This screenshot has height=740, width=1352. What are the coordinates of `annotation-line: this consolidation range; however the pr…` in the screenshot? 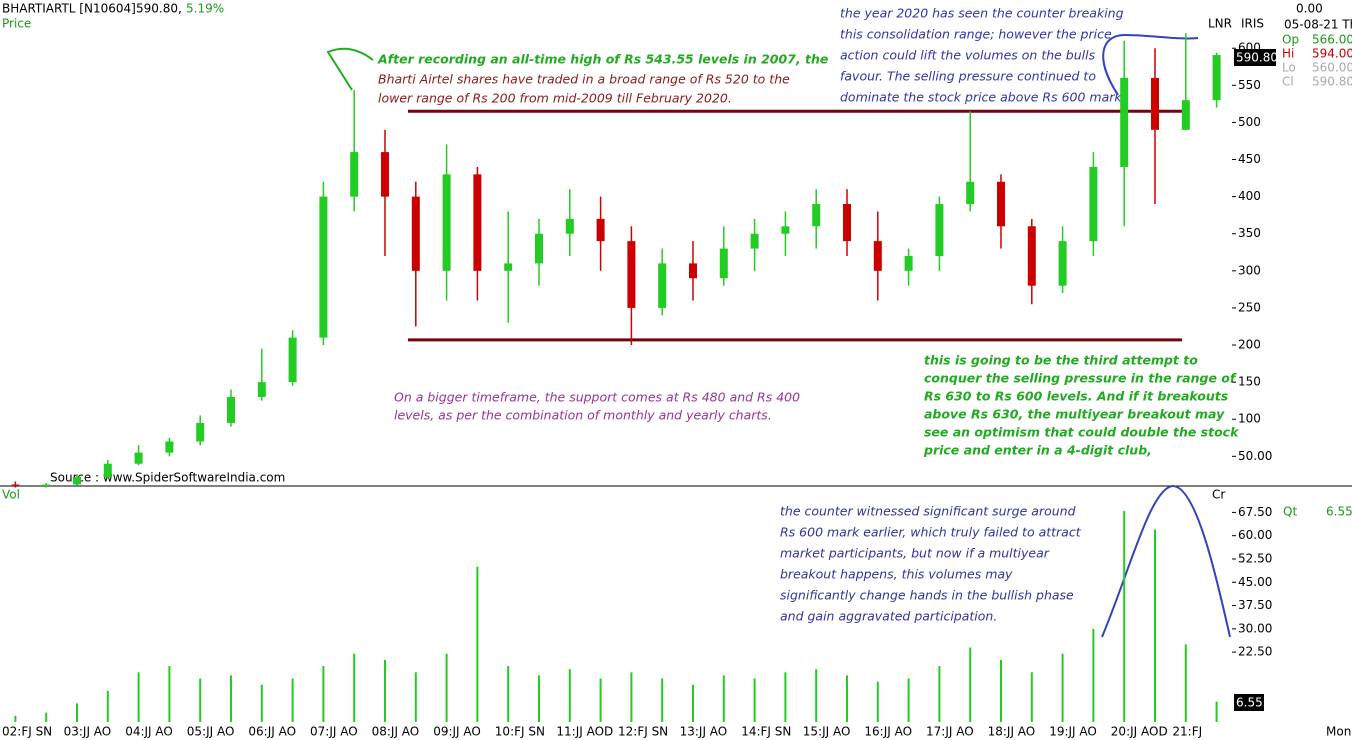 It's located at (976, 34).